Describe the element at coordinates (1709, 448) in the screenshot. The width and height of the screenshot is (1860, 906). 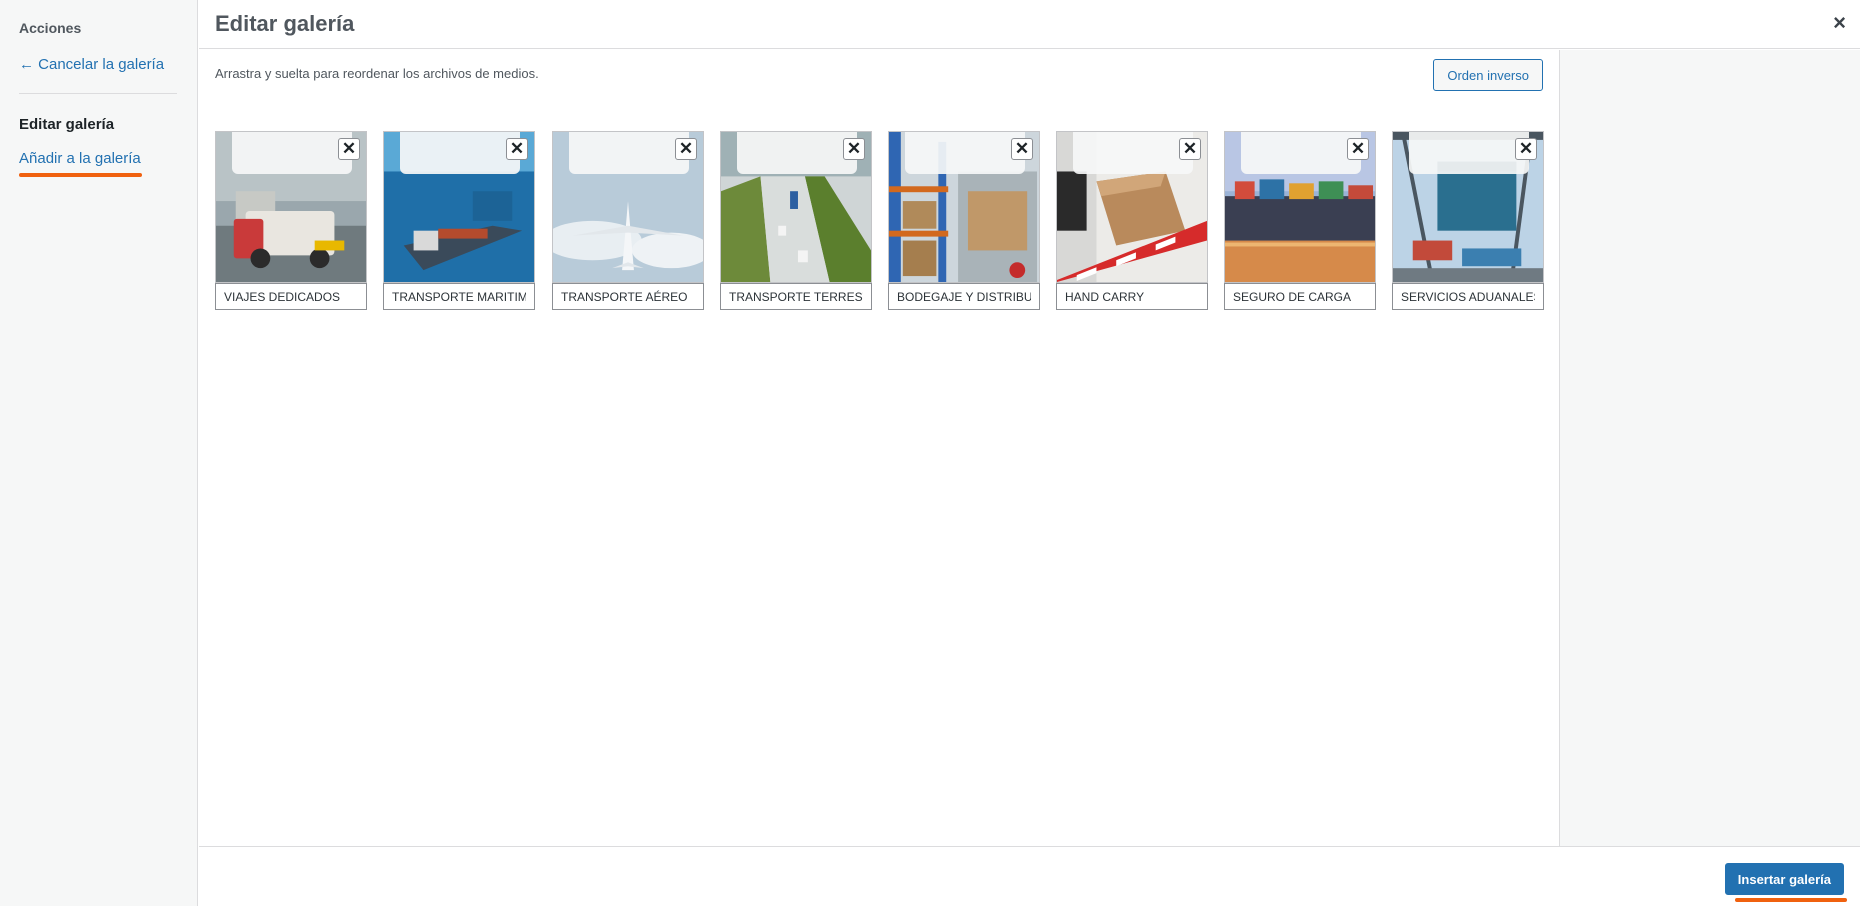
I see `attachment-sidebar` at that location.